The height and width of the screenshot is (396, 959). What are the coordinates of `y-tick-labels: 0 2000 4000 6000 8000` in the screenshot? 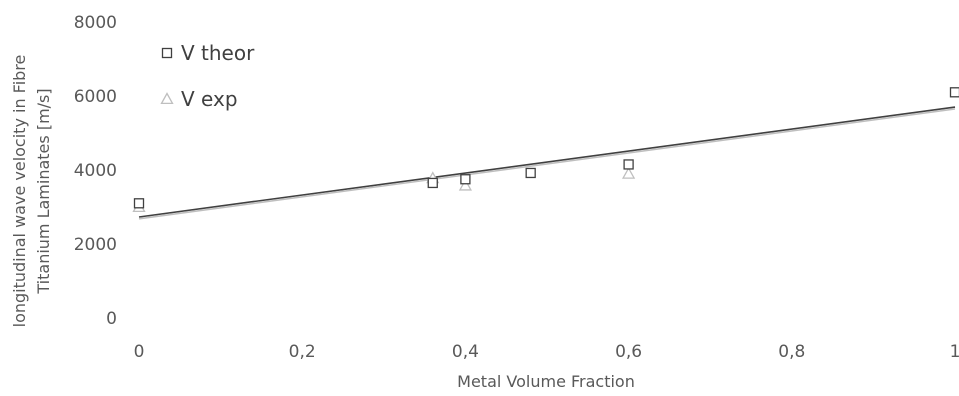 It's located at (95, 171).